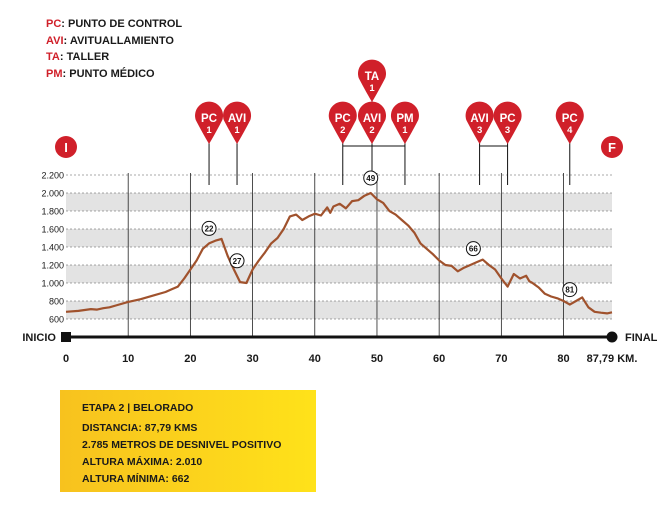 The width and height of the screenshot is (672, 512). Describe the element at coordinates (252, 359) in the screenshot. I see `x-tick-label: 30` at that location.